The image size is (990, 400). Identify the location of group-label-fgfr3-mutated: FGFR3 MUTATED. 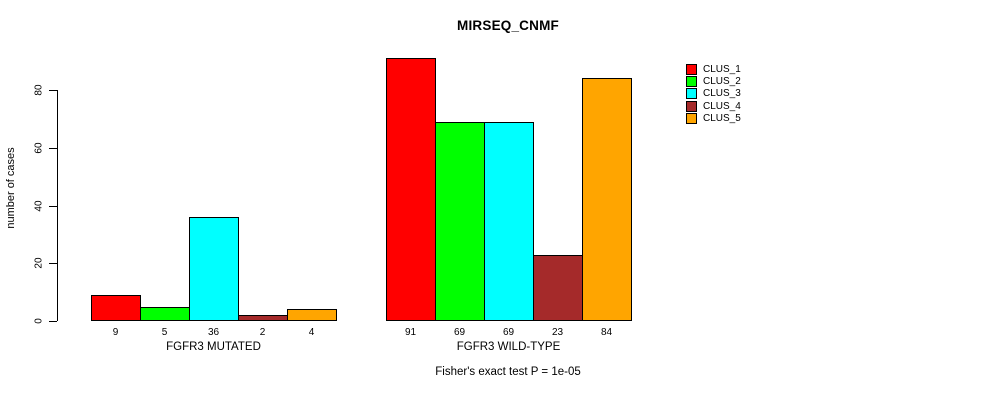
(213, 347).